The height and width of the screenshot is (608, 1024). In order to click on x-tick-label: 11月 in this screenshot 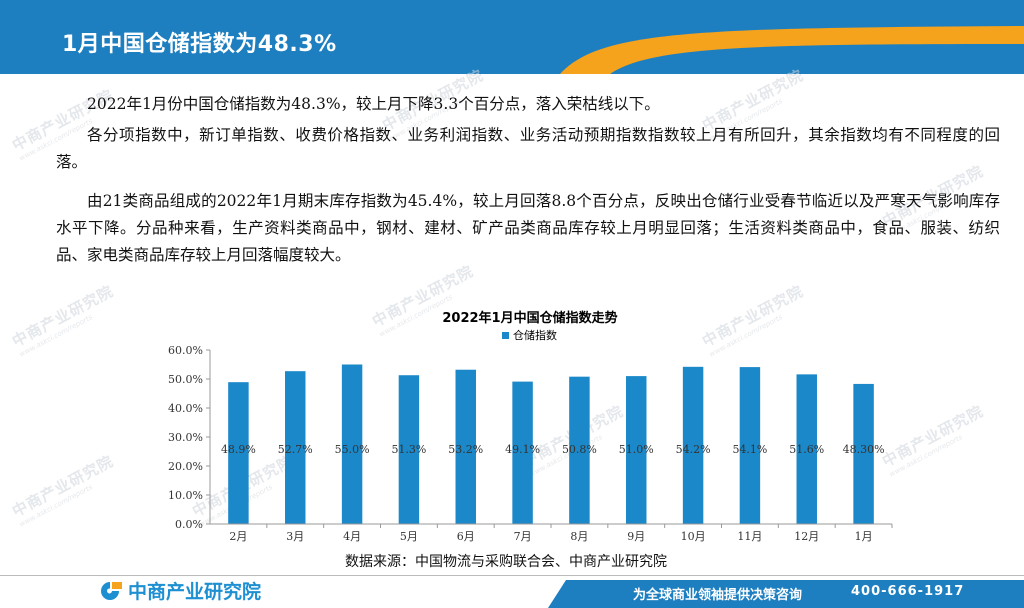, I will do `click(749, 536)`.